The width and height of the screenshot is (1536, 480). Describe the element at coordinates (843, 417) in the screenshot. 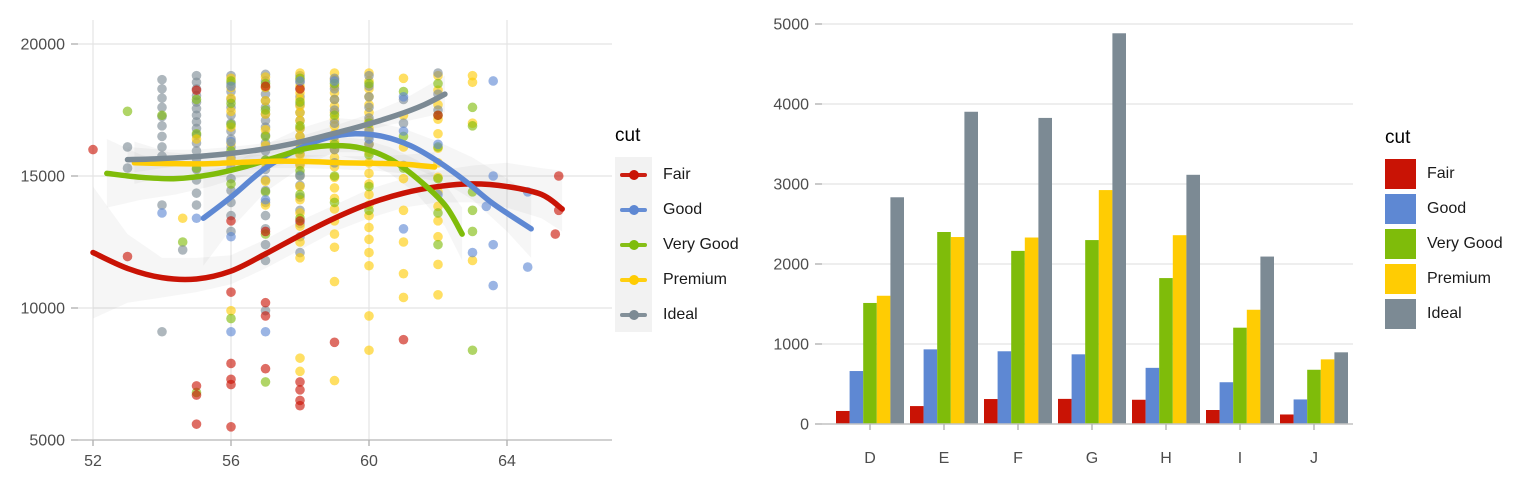

I see `bar-D-Fair` at that location.